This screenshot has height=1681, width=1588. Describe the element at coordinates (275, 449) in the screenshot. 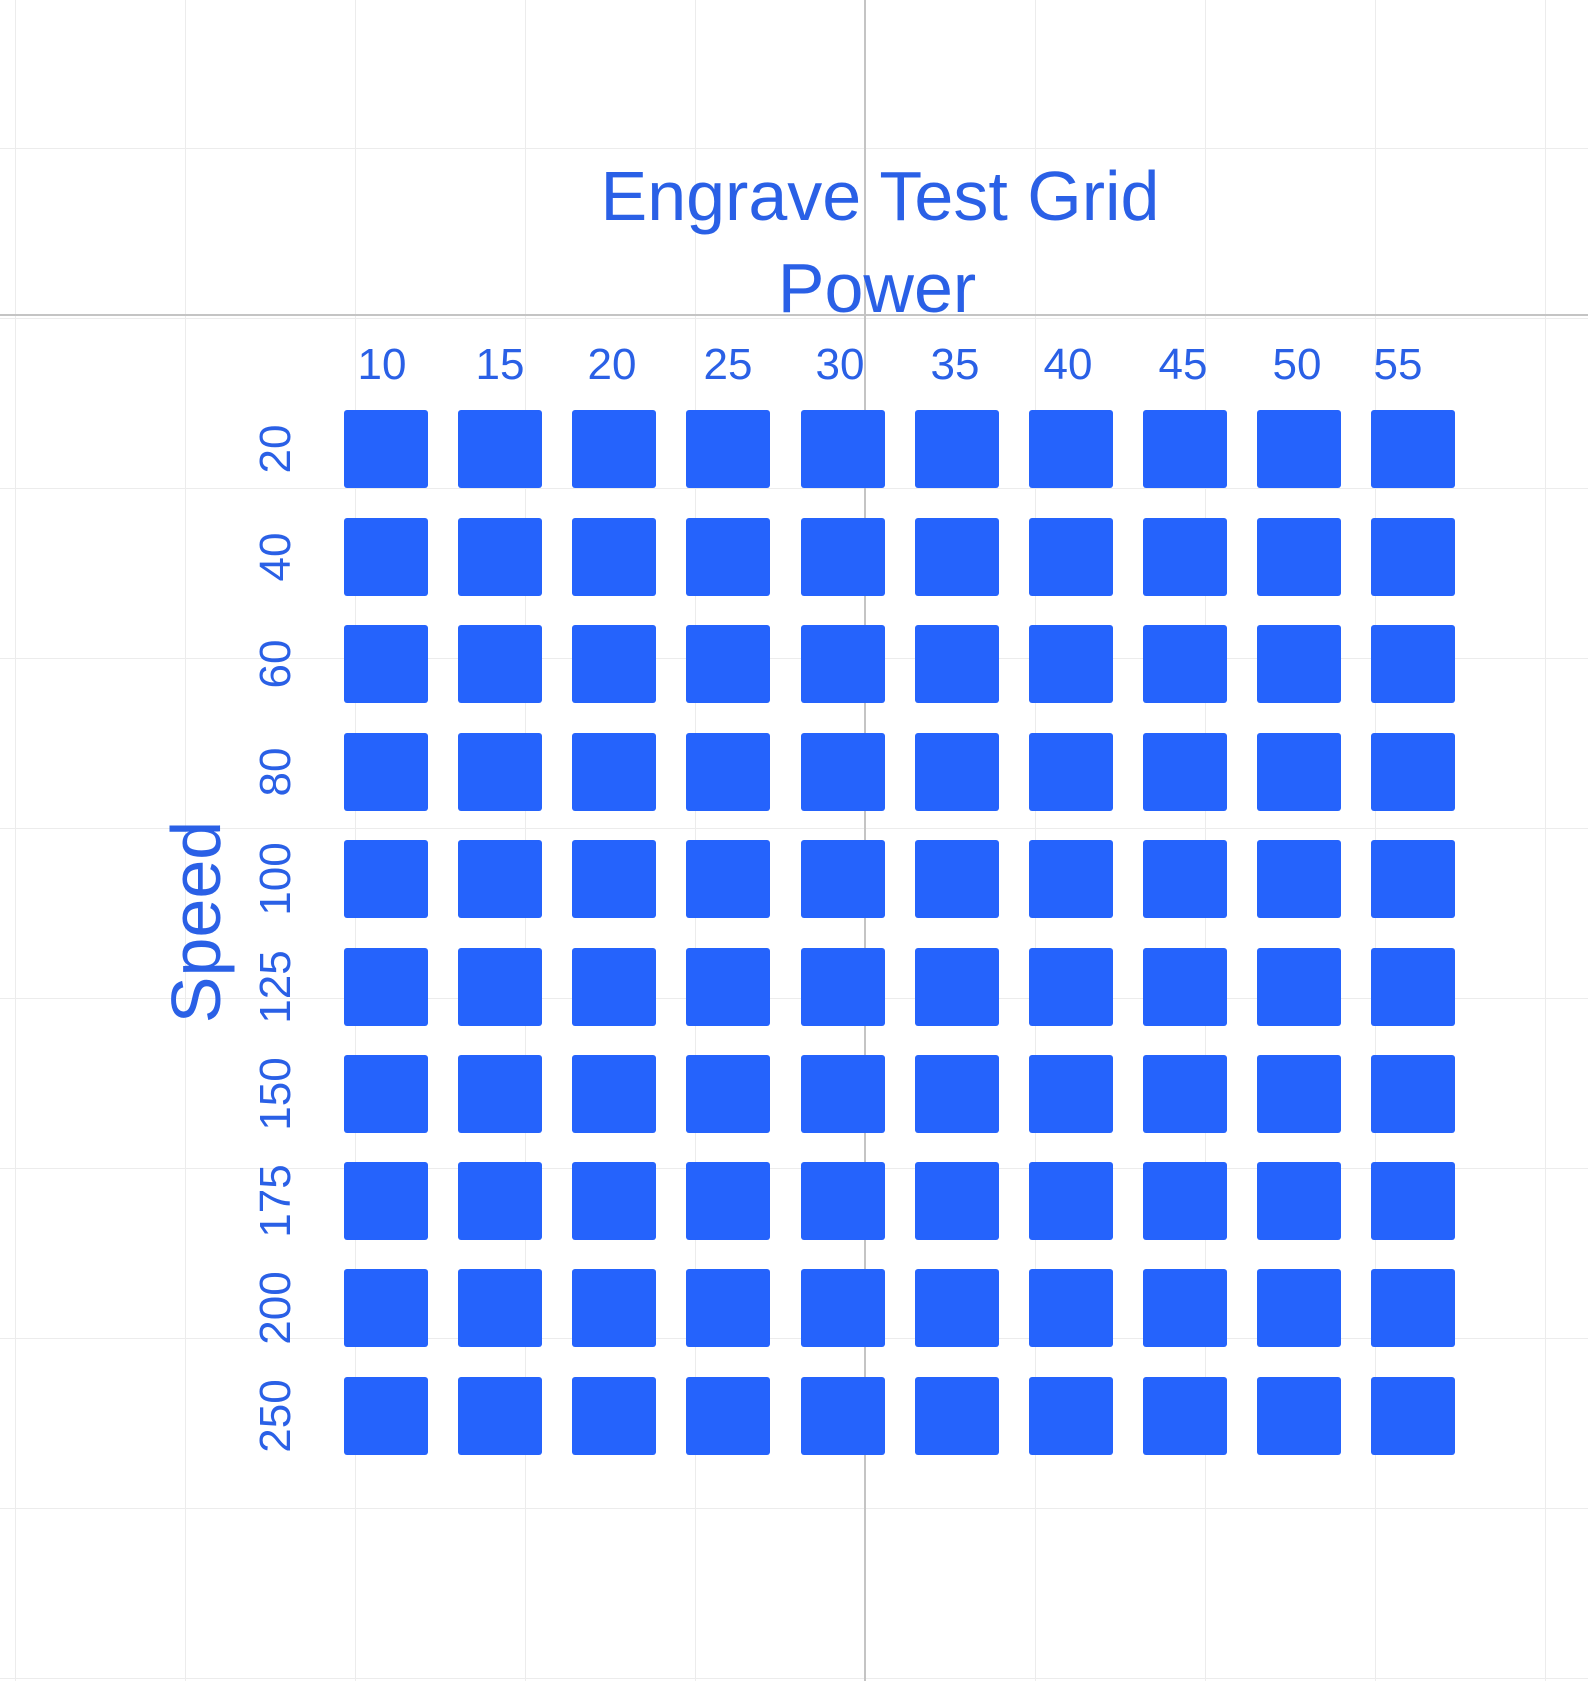

I see `speed-value-label: 20` at that location.